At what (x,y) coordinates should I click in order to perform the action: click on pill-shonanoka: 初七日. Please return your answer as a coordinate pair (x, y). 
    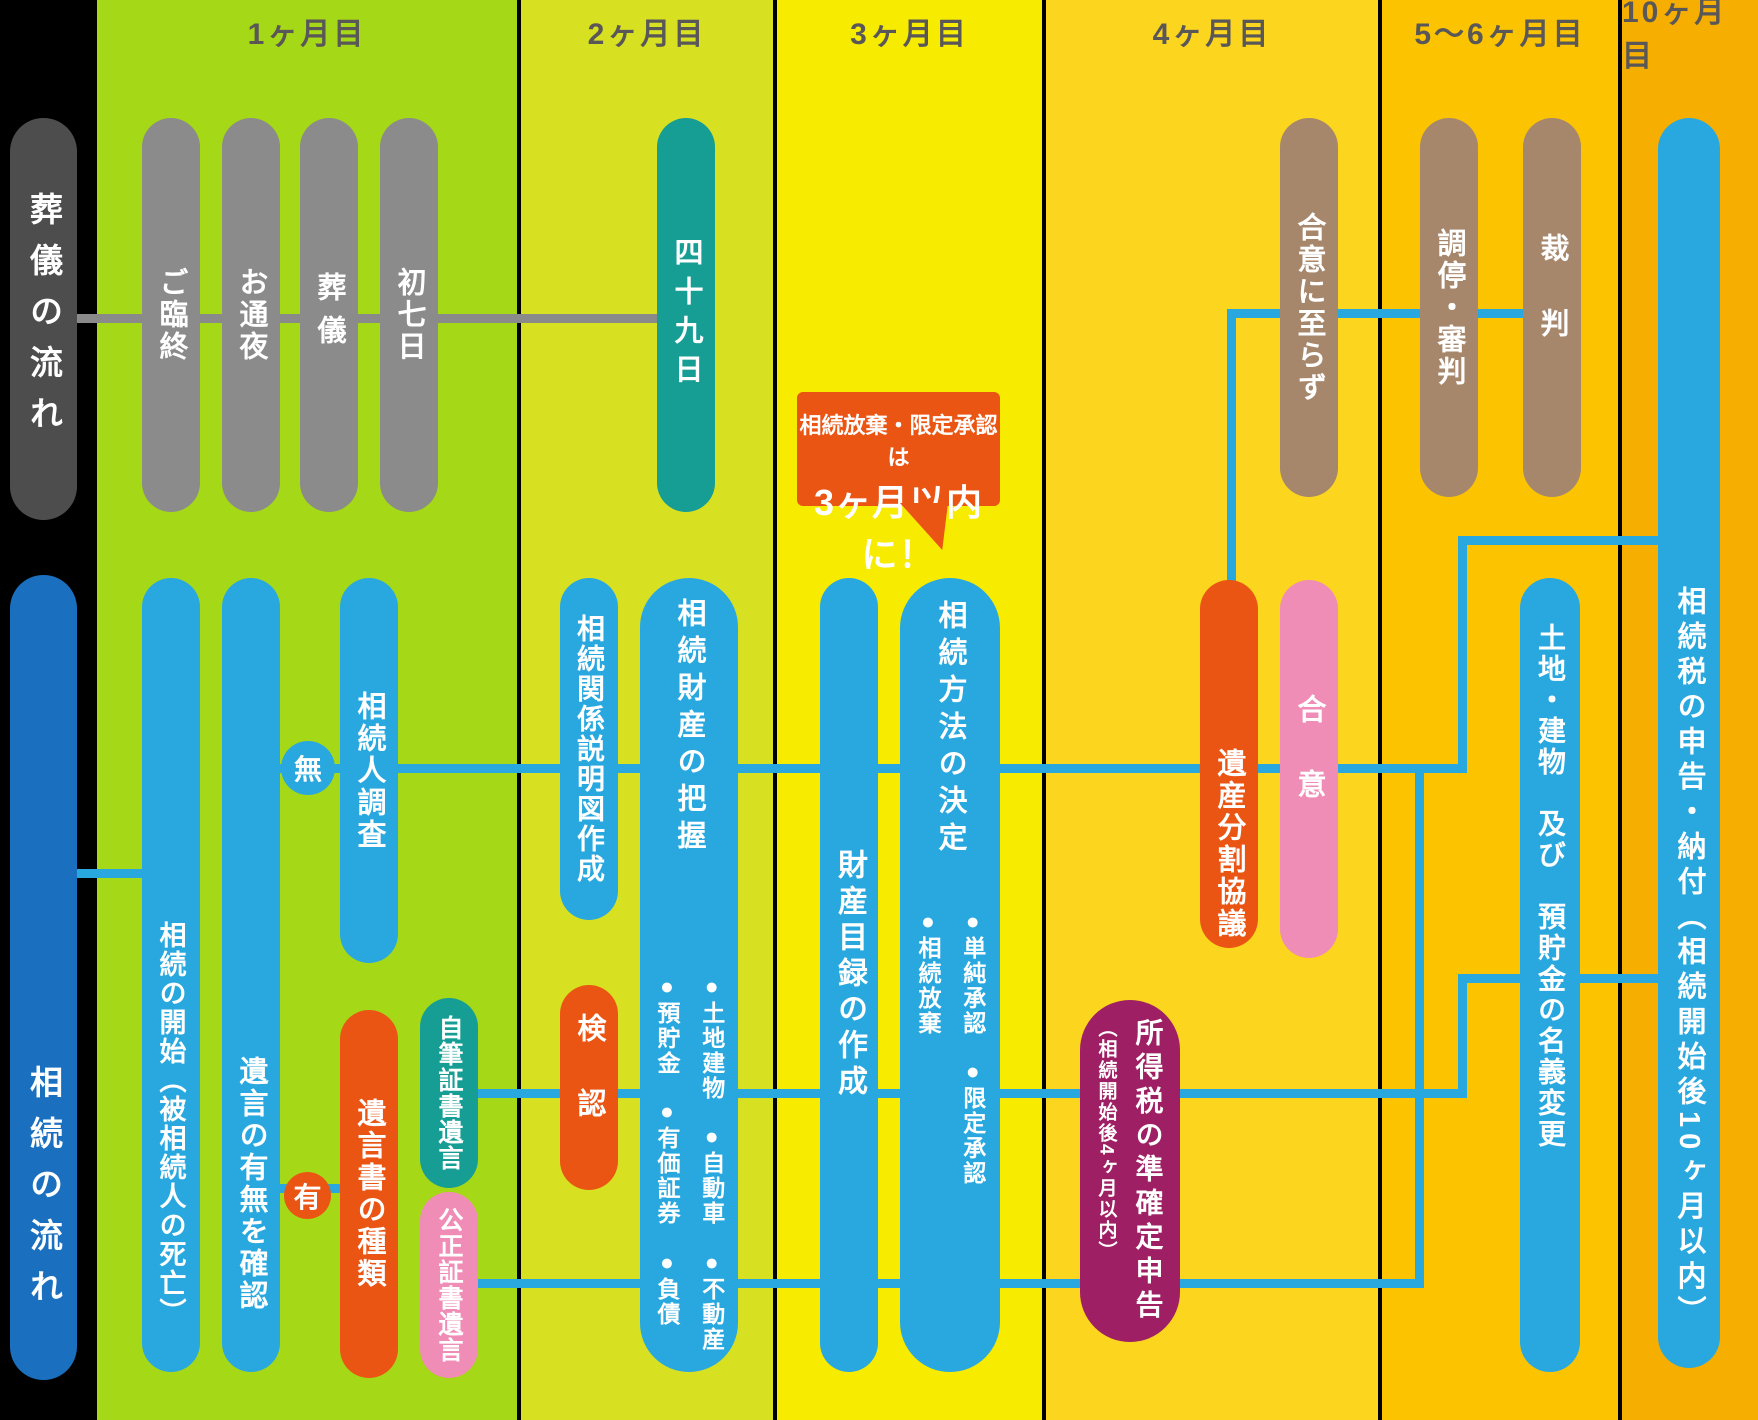
    Looking at the image, I should click on (409, 315).